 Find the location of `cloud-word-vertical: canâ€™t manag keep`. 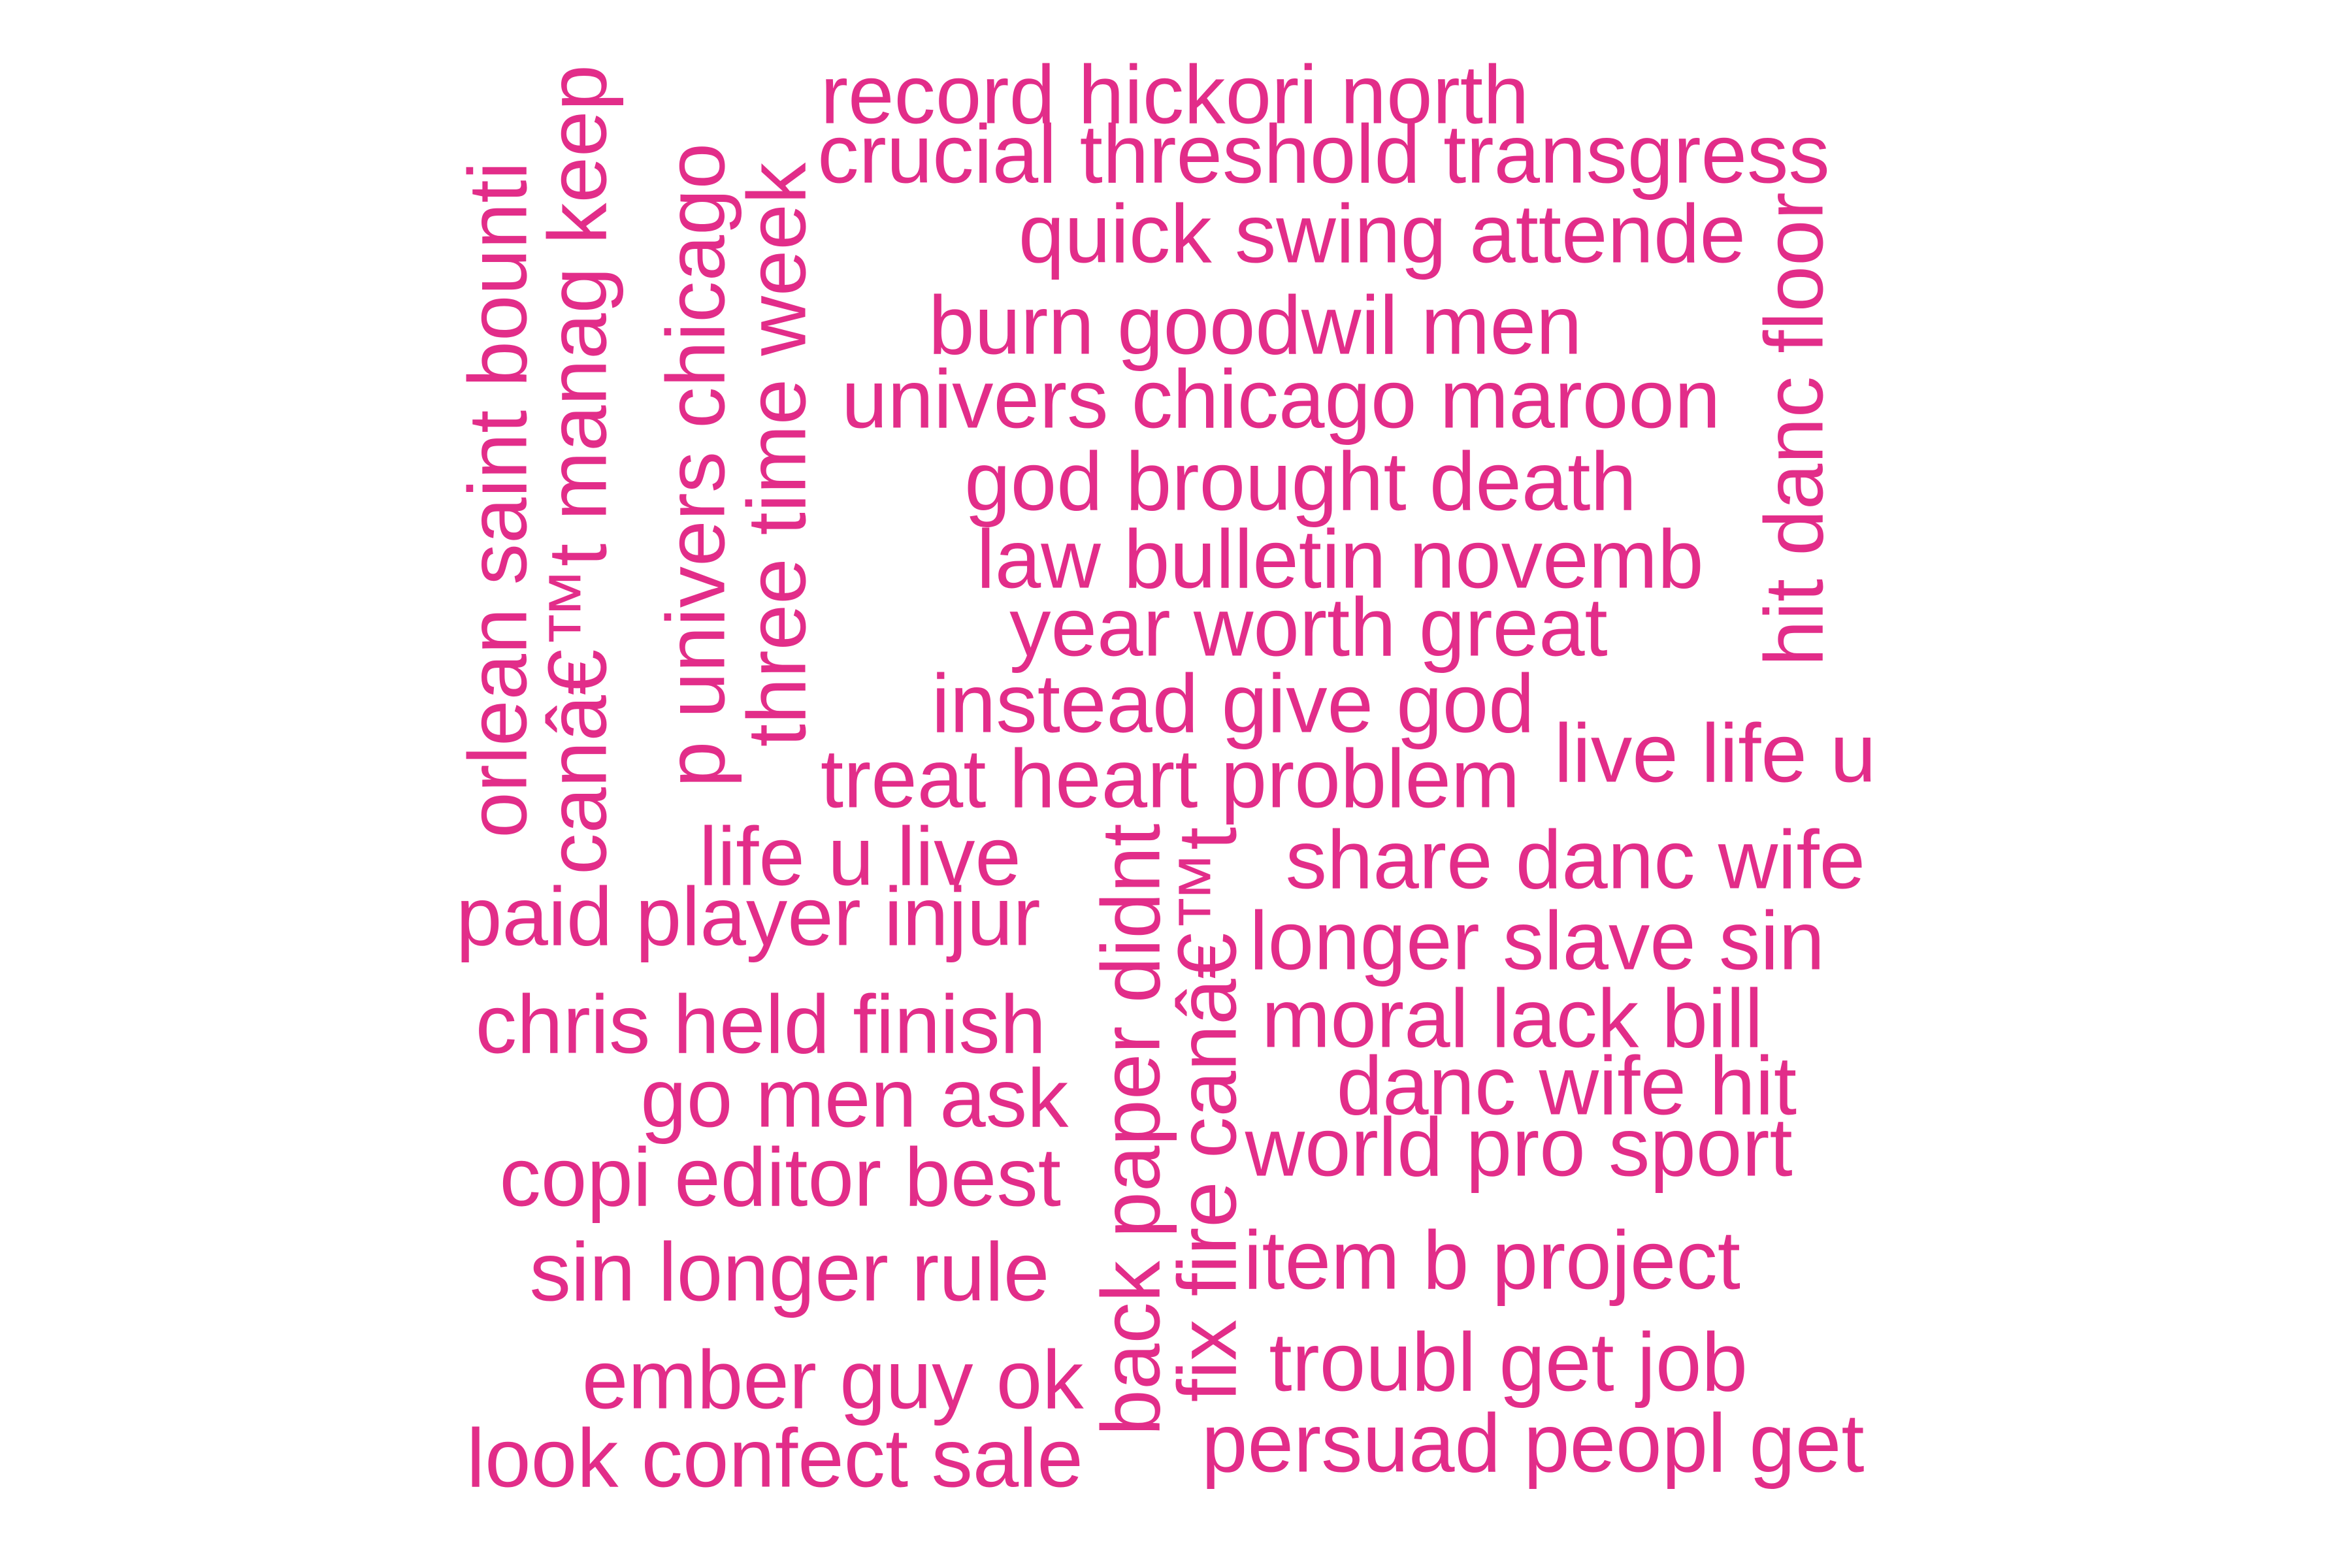

cloud-word-vertical: canâ€™t manag keep is located at coordinates (577, 469).